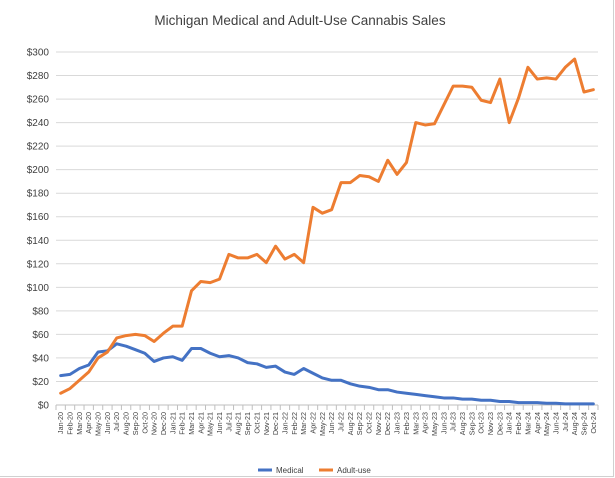 This screenshot has width=615, height=478. What do you see at coordinates (38, 76) in the screenshot?
I see `y-tick-label: $280` at bounding box center [38, 76].